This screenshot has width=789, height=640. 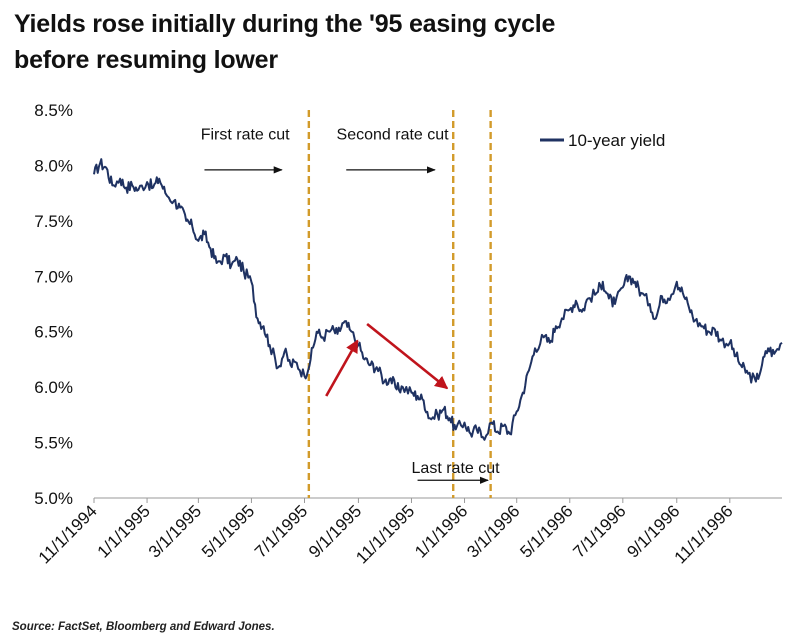 What do you see at coordinates (53, 332) in the screenshot?
I see `y-tick-label: 6.5%` at bounding box center [53, 332].